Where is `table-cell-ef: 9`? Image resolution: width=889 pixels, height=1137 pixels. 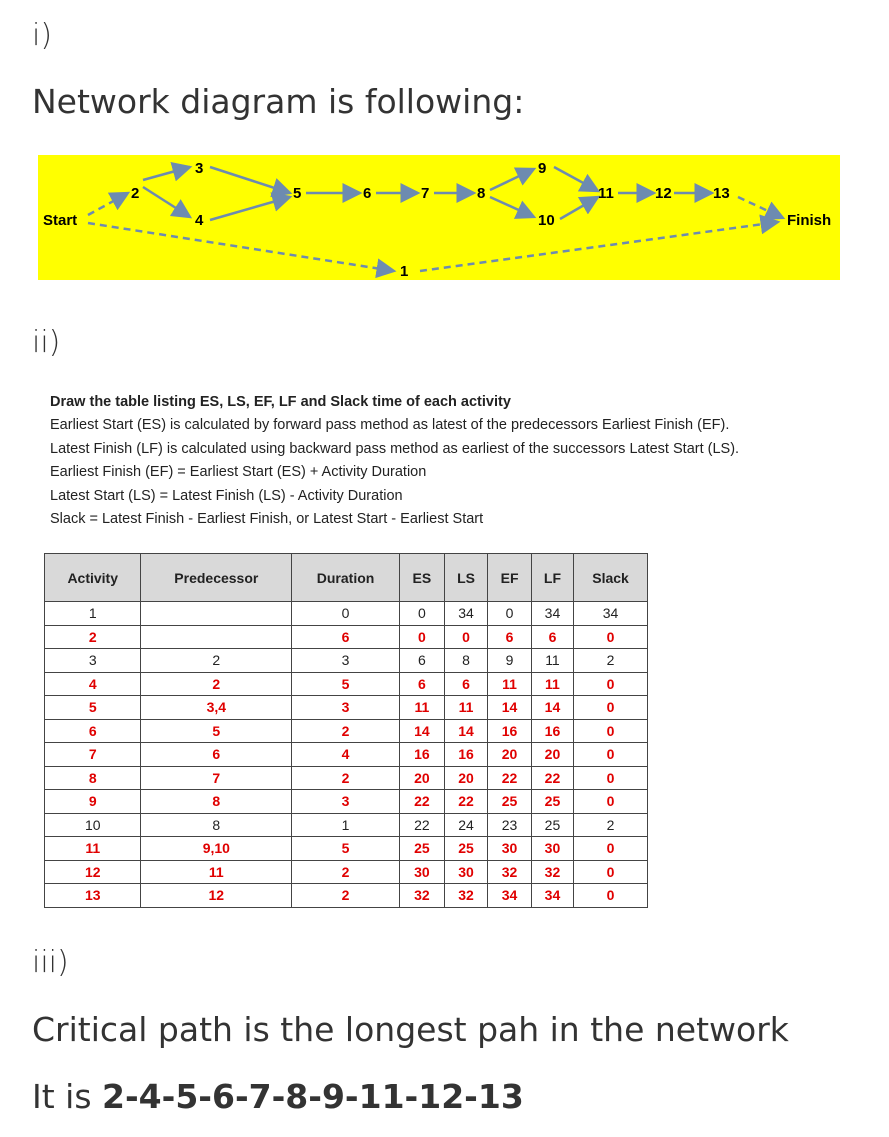 table-cell-ef: 9 is located at coordinates (509, 660).